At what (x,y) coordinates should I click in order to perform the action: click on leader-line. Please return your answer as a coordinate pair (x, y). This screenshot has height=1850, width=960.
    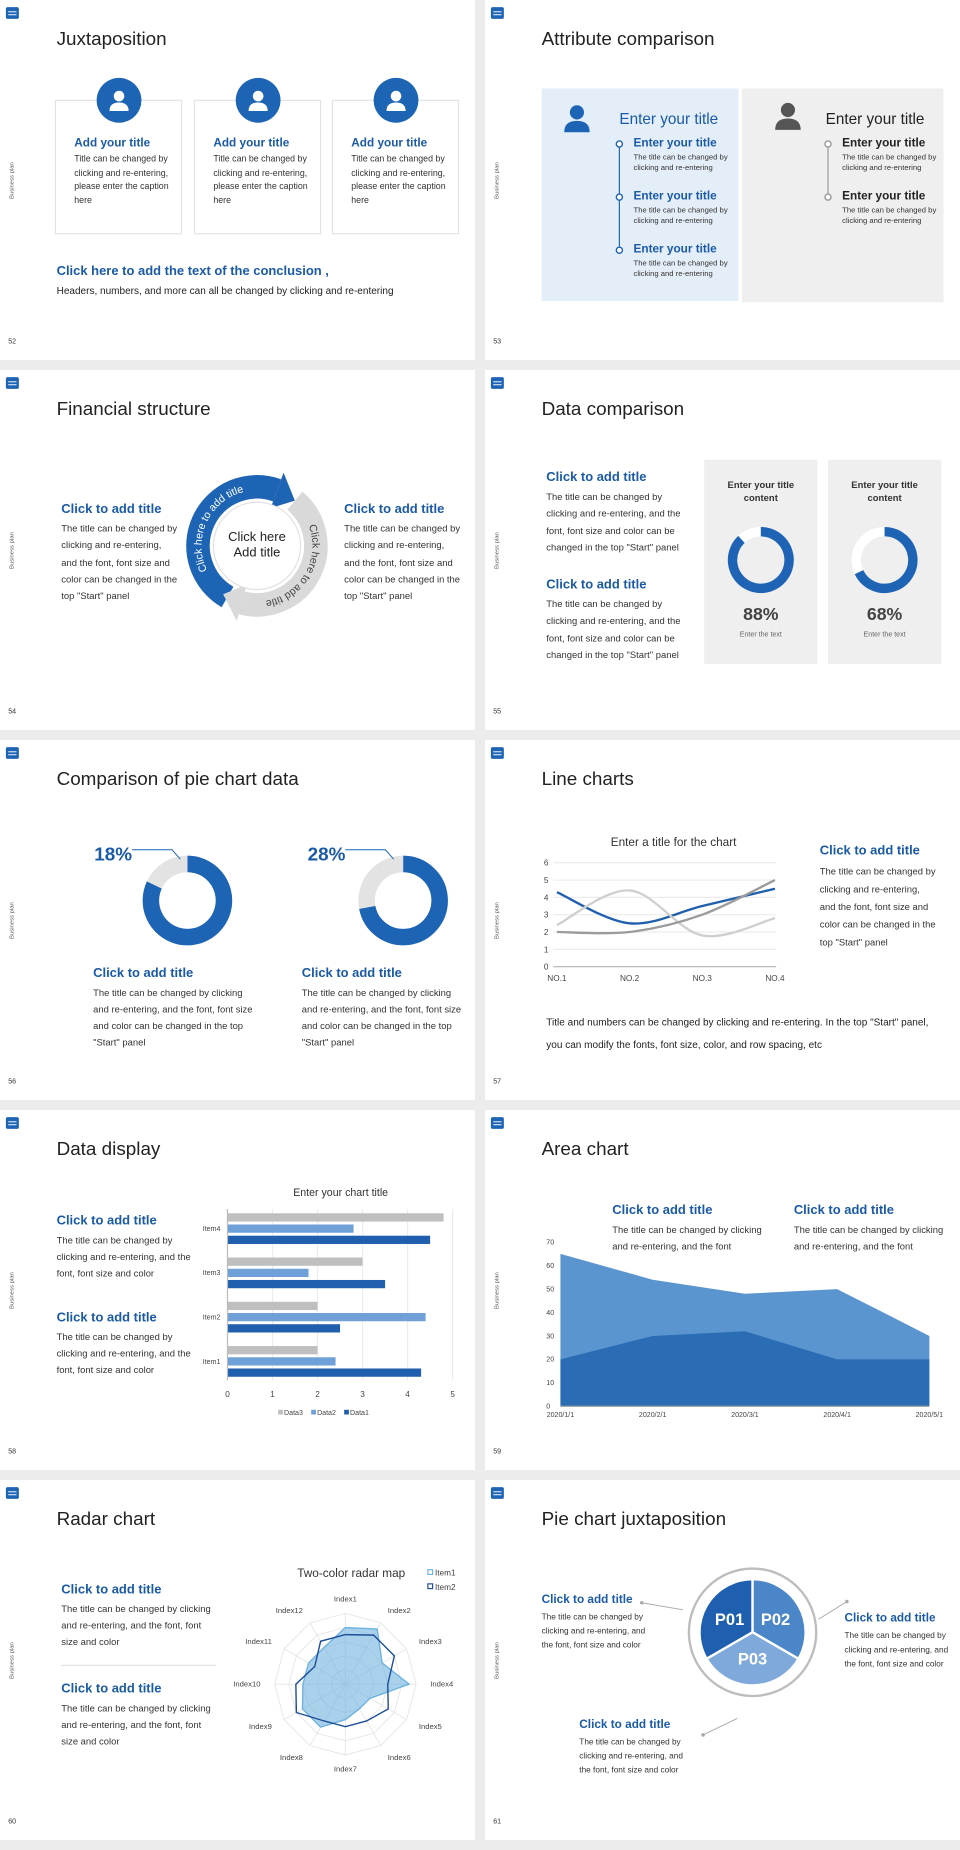
    Looking at the image, I should click on (833, 1610).